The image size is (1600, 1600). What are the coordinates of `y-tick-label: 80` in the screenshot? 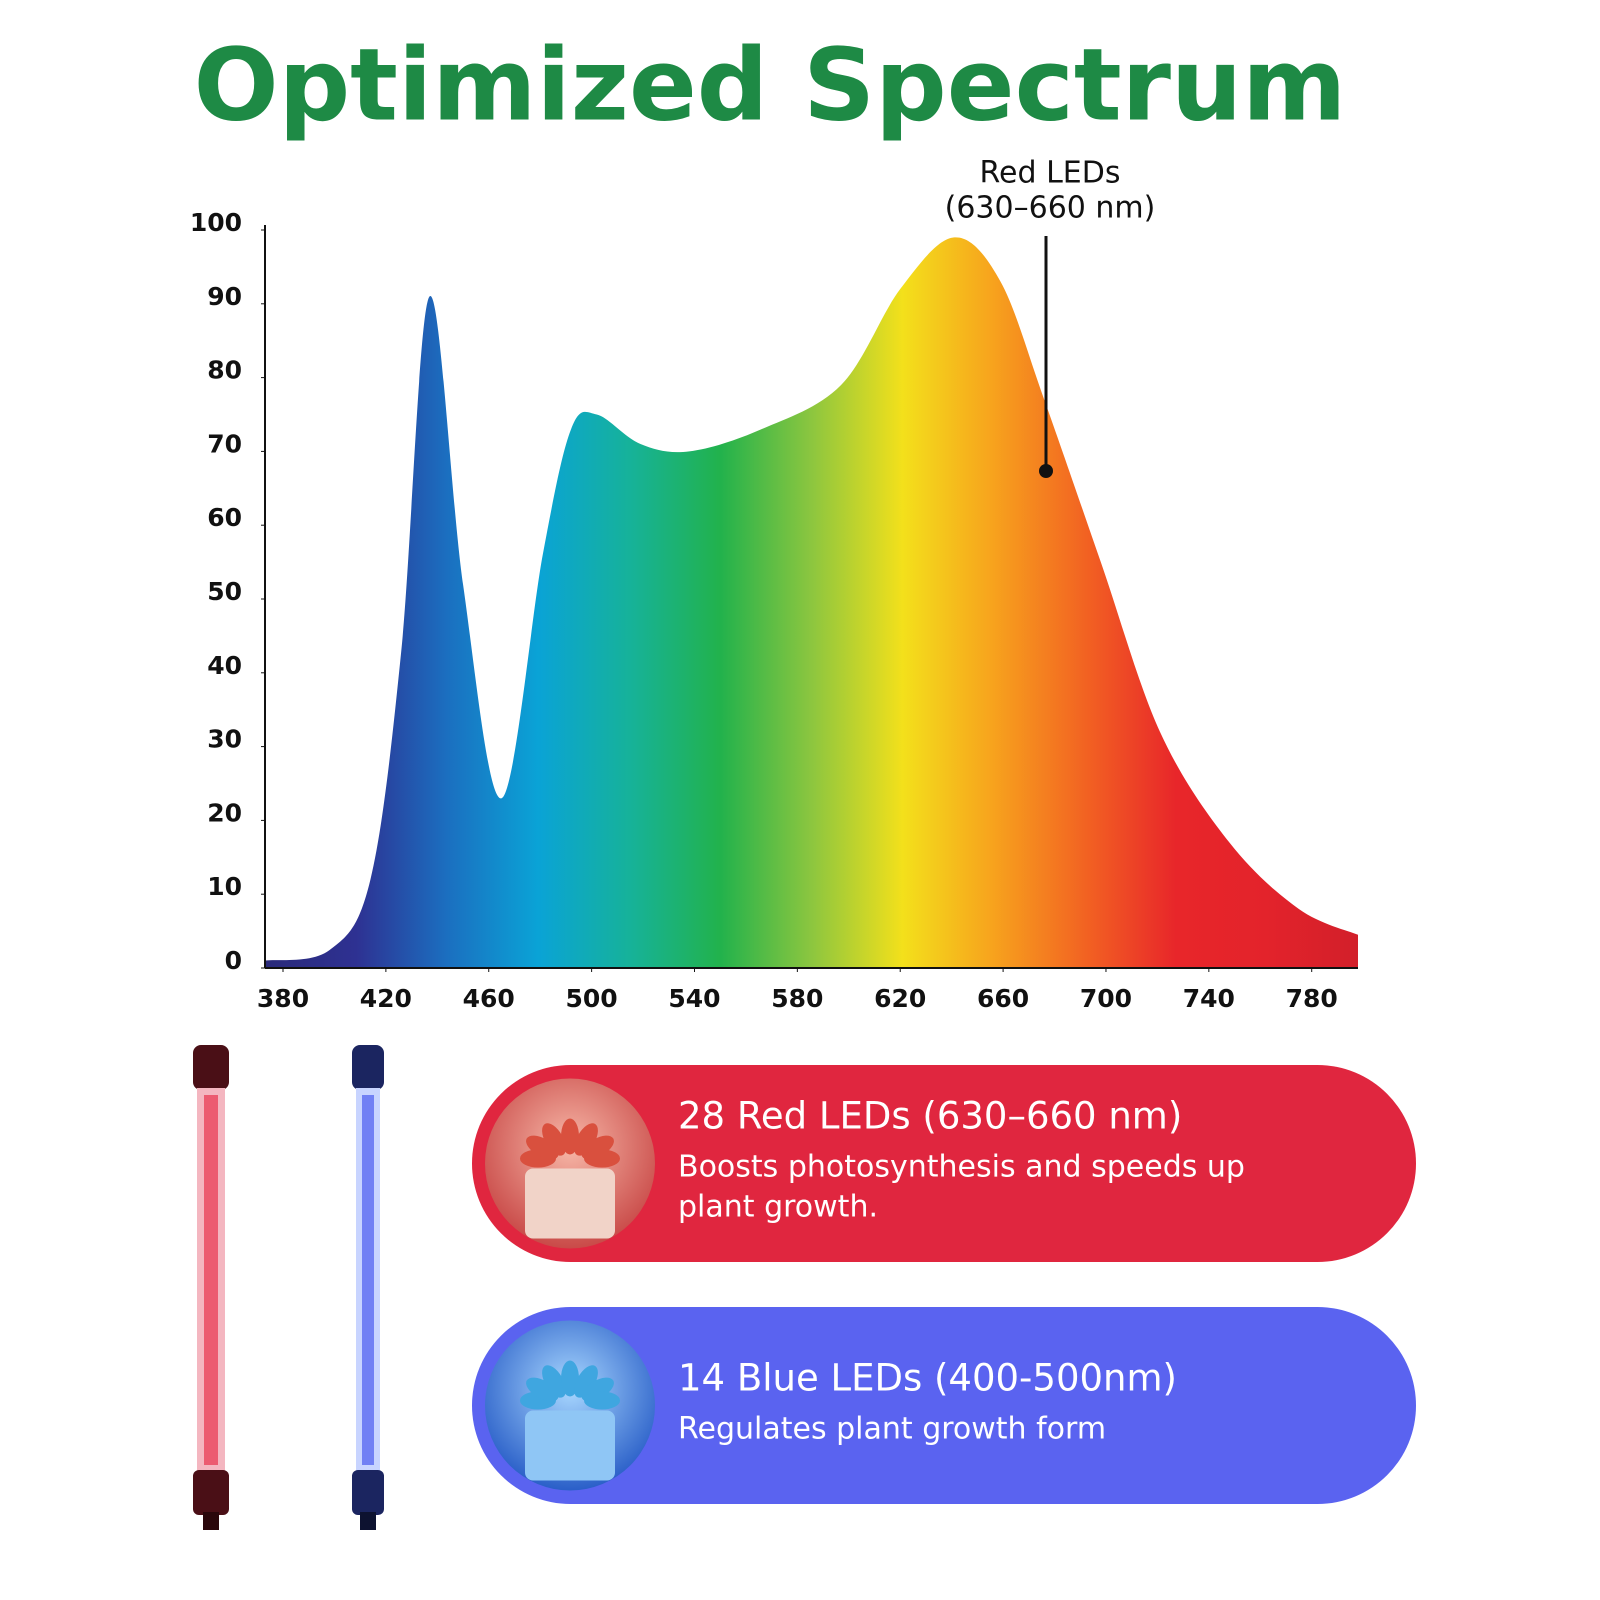 It's located at (224, 370).